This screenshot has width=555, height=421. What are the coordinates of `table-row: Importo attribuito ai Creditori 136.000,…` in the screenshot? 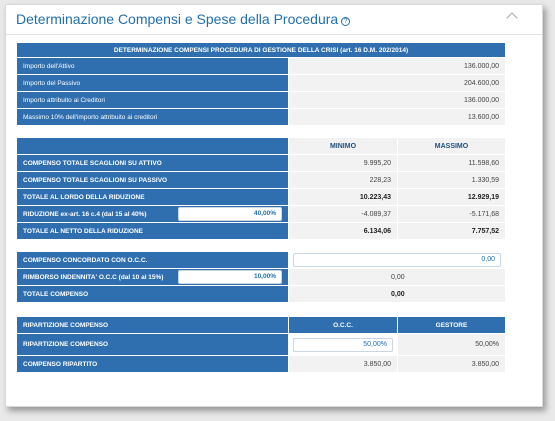 It's located at (261, 100).